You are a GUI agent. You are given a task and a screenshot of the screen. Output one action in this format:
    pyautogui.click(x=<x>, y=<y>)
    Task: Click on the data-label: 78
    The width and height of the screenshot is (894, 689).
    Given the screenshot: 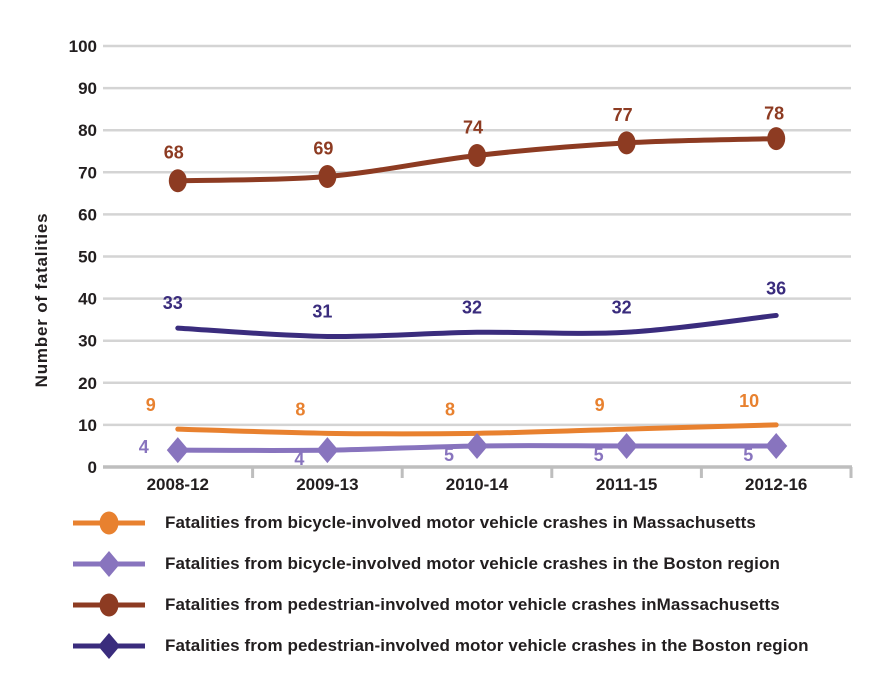 What is the action you would take?
    pyautogui.click(x=774, y=114)
    